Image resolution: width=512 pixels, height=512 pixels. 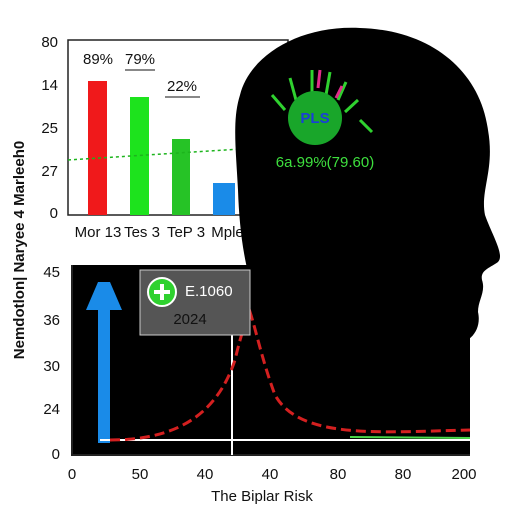 What do you see at coordinates (72, 474) in the screenshot?
I see `x-label: 0` at bounding box center [72, 474].